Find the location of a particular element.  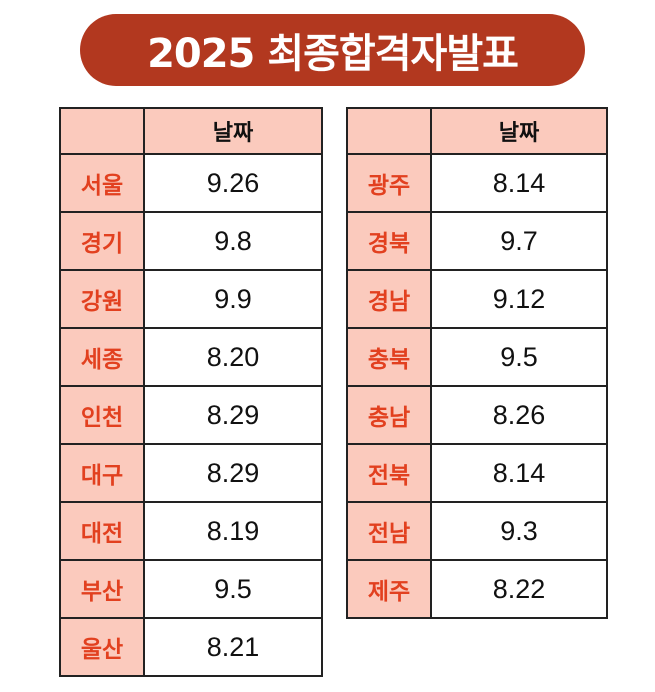

date-cell: 8.26 is located at coordinates (519, 415).